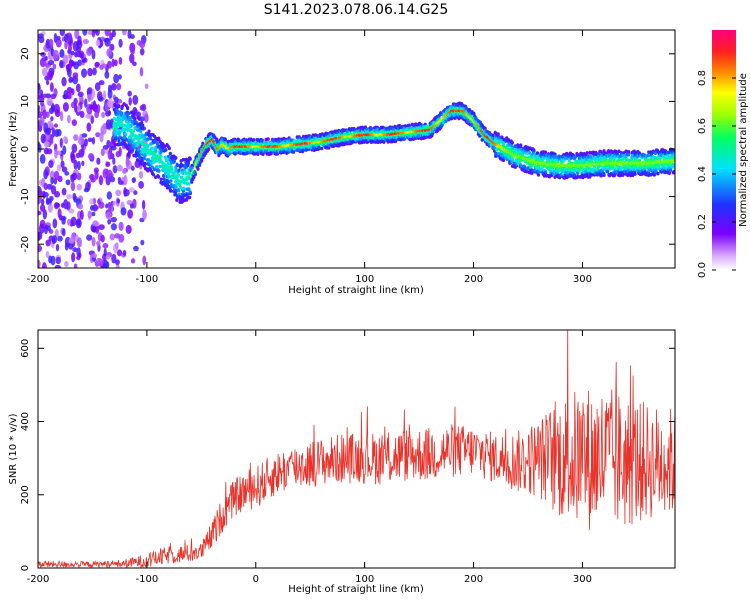 Image resolution: width=750 pixels, height=600 pixels. What do you see at coordinates (38, 279) in the screenshot?
I see `x-tick-label: -200` at bounding box center [38, 279].